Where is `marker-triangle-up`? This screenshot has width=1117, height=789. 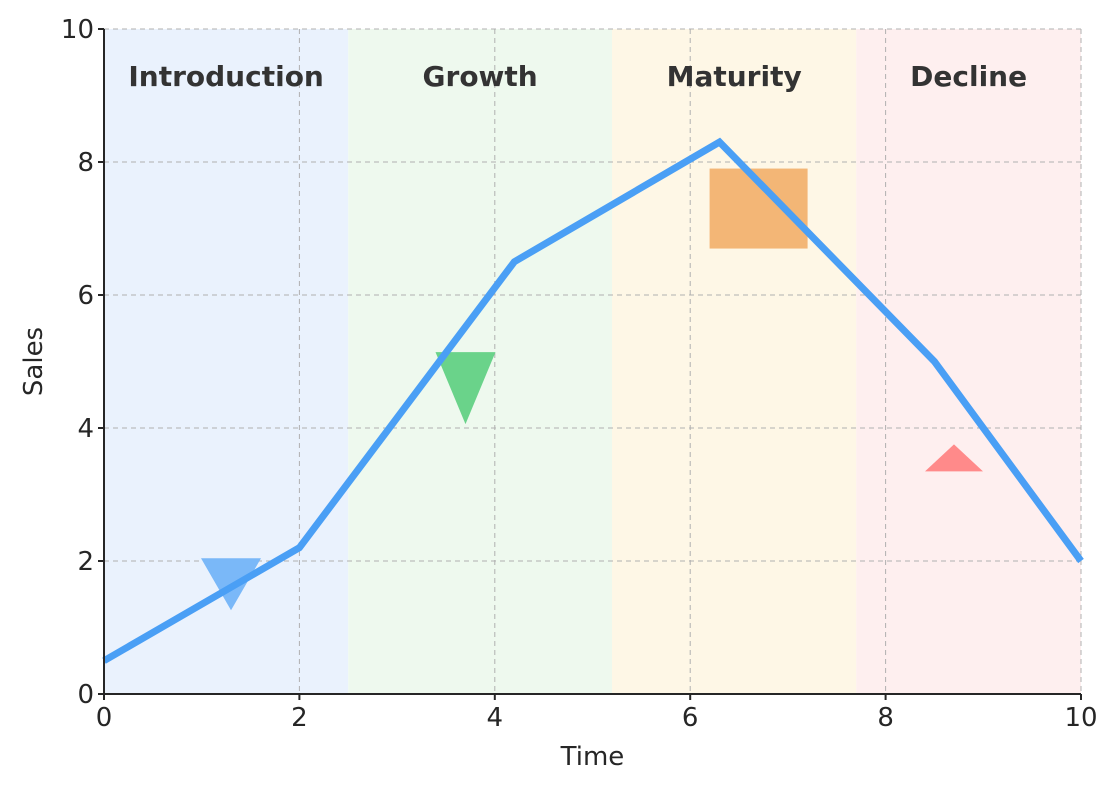
marker-triangle-up is located at coordinates (953, 458).